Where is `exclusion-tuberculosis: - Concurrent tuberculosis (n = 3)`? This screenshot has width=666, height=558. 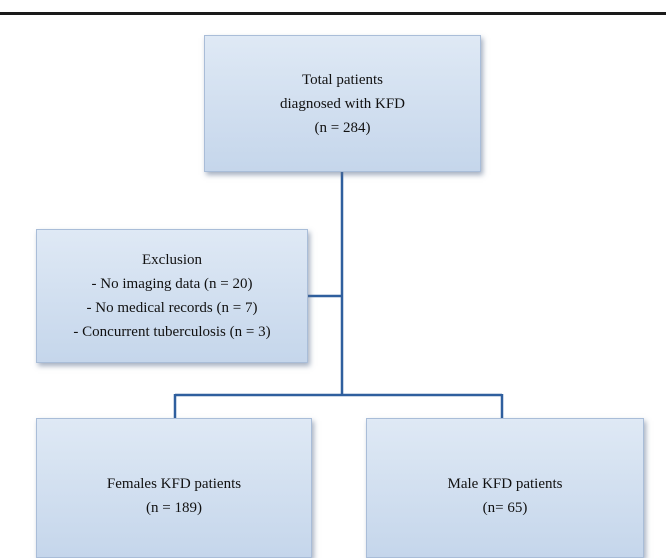
exclusion-tuberculosis: - Concurrent tuberculosis (n = 3) is located at coordinates (172, 332).